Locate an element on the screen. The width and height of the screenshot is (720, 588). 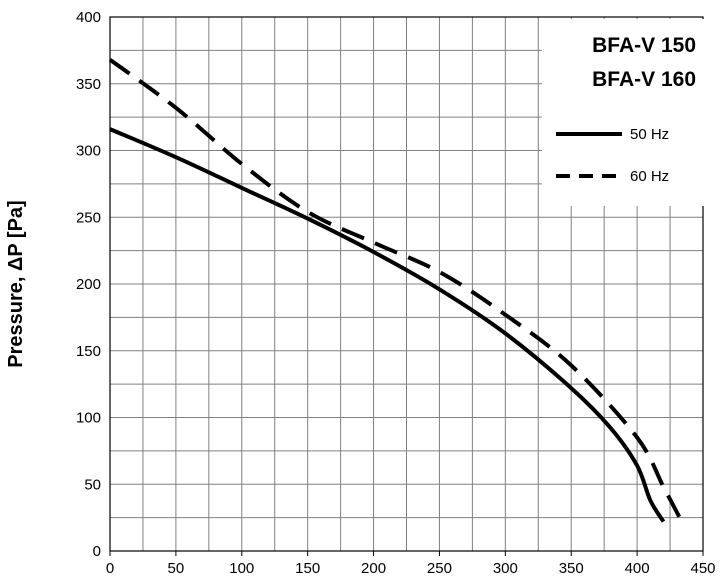
x-tick-label: 400 is located at coordinates (637, 568).